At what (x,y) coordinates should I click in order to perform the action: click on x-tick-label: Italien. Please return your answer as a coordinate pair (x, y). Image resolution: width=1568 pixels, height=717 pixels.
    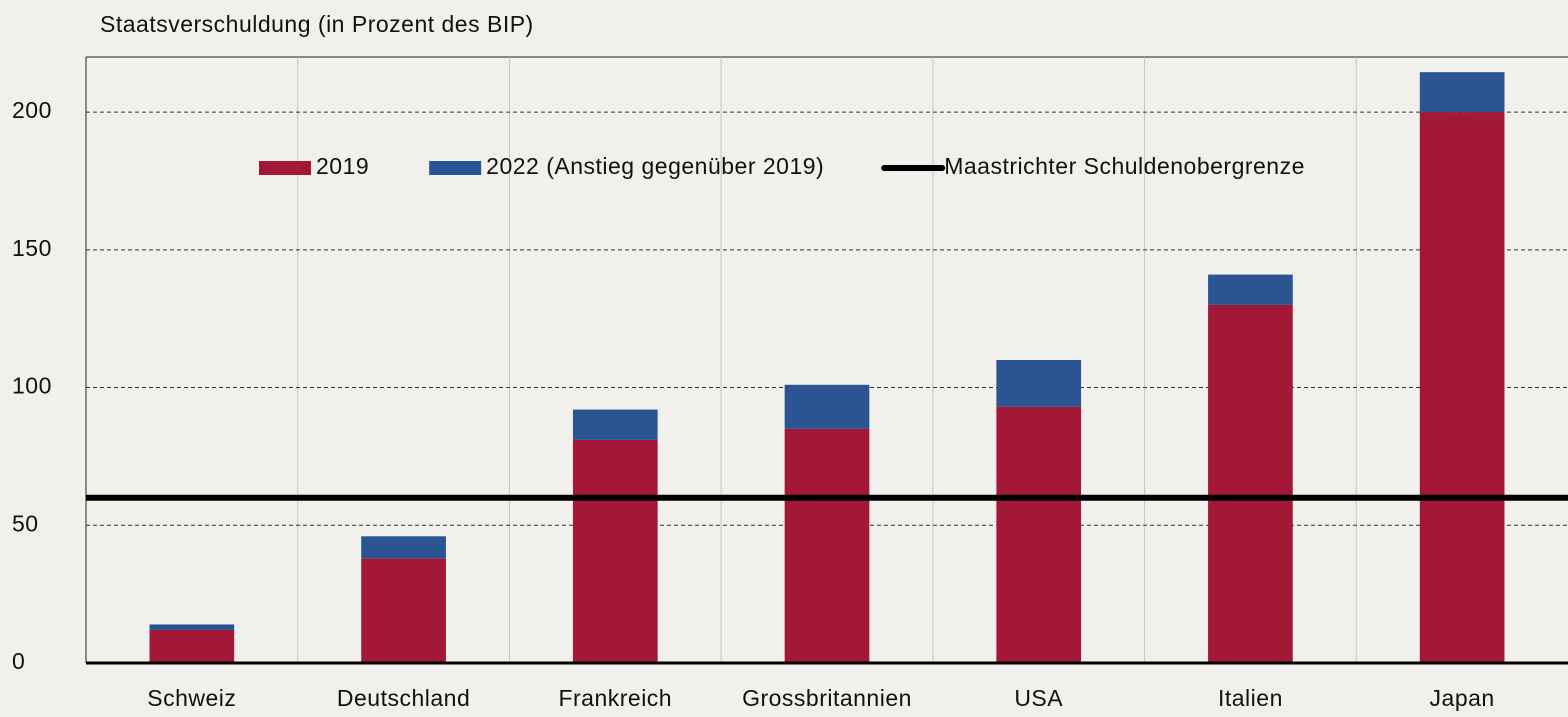
    Looking at the image, I should click on (1250, 698).